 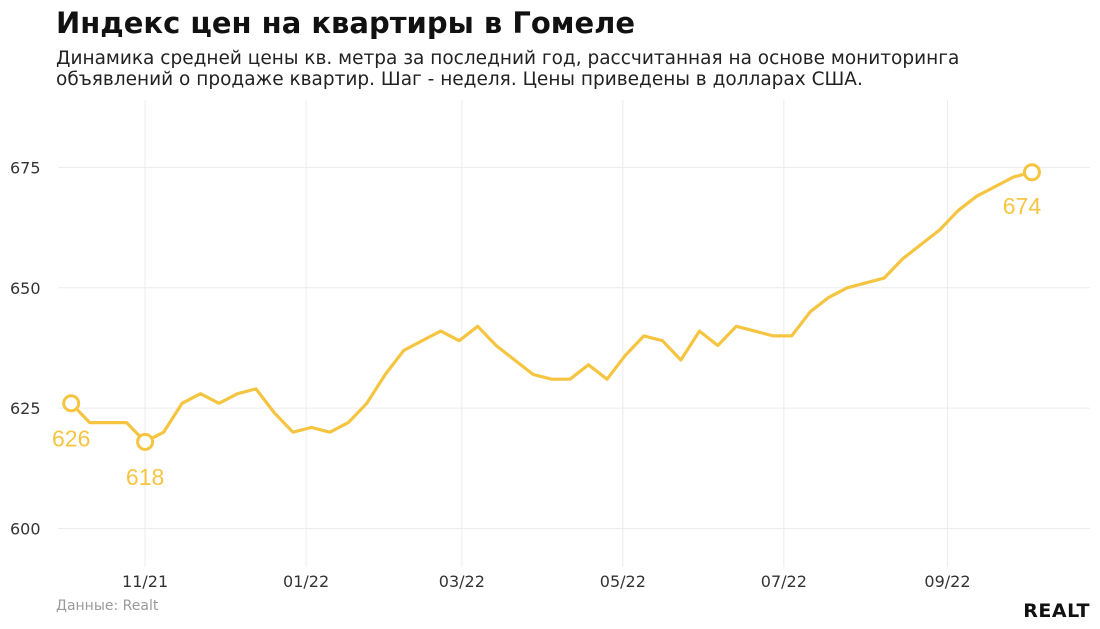 I want to click on x-tick-label: 03/22, so click(x=462, y=581).